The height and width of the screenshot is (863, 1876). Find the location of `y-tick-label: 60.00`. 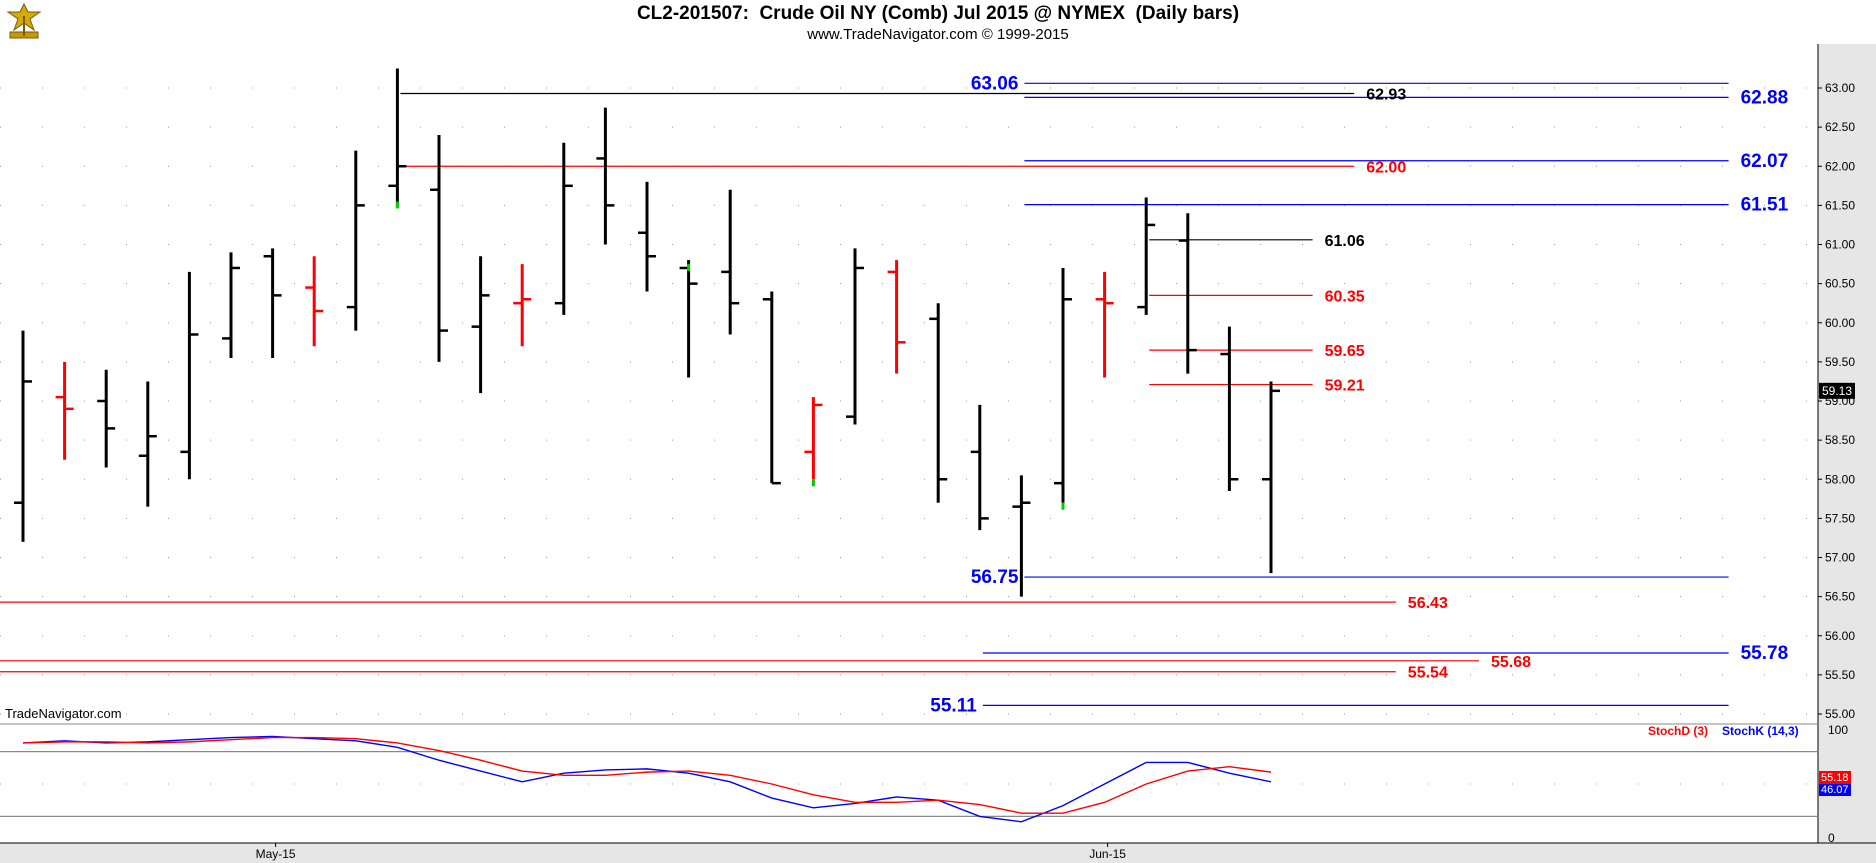

y-tick-label: 60.00 is located at coordinates (1840, 323).